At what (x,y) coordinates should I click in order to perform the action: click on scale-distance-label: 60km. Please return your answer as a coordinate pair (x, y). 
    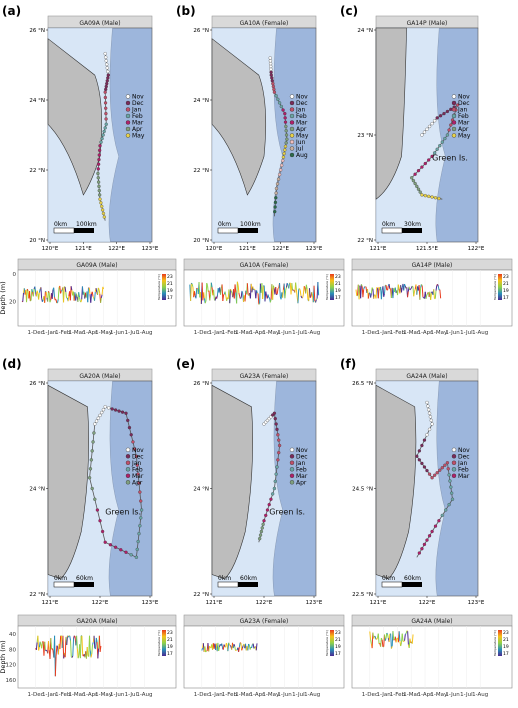
    Looking at the image, I should click on (412, 578).